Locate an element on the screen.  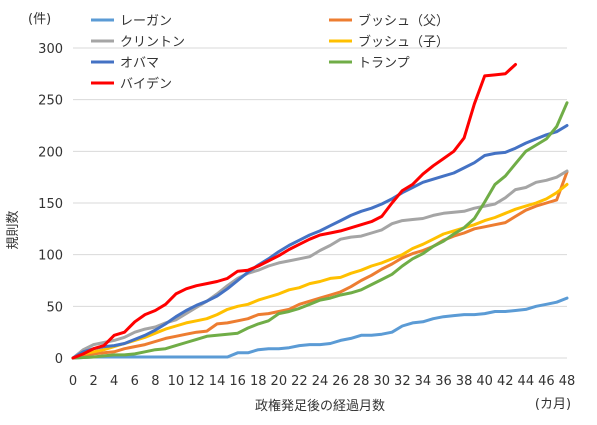
x-tick-label: 46 is located at coordinates (546, 381).